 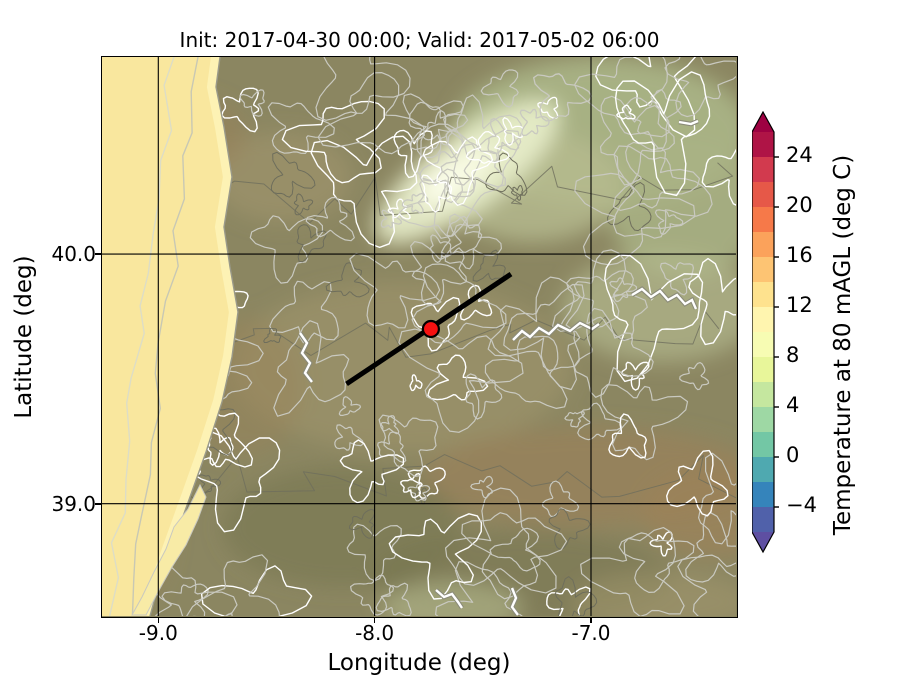 What do you see at coordinates (799, 205) in the screenshot?
I see `colorbar-tick-label: 20` at bounding box center [799, 205].